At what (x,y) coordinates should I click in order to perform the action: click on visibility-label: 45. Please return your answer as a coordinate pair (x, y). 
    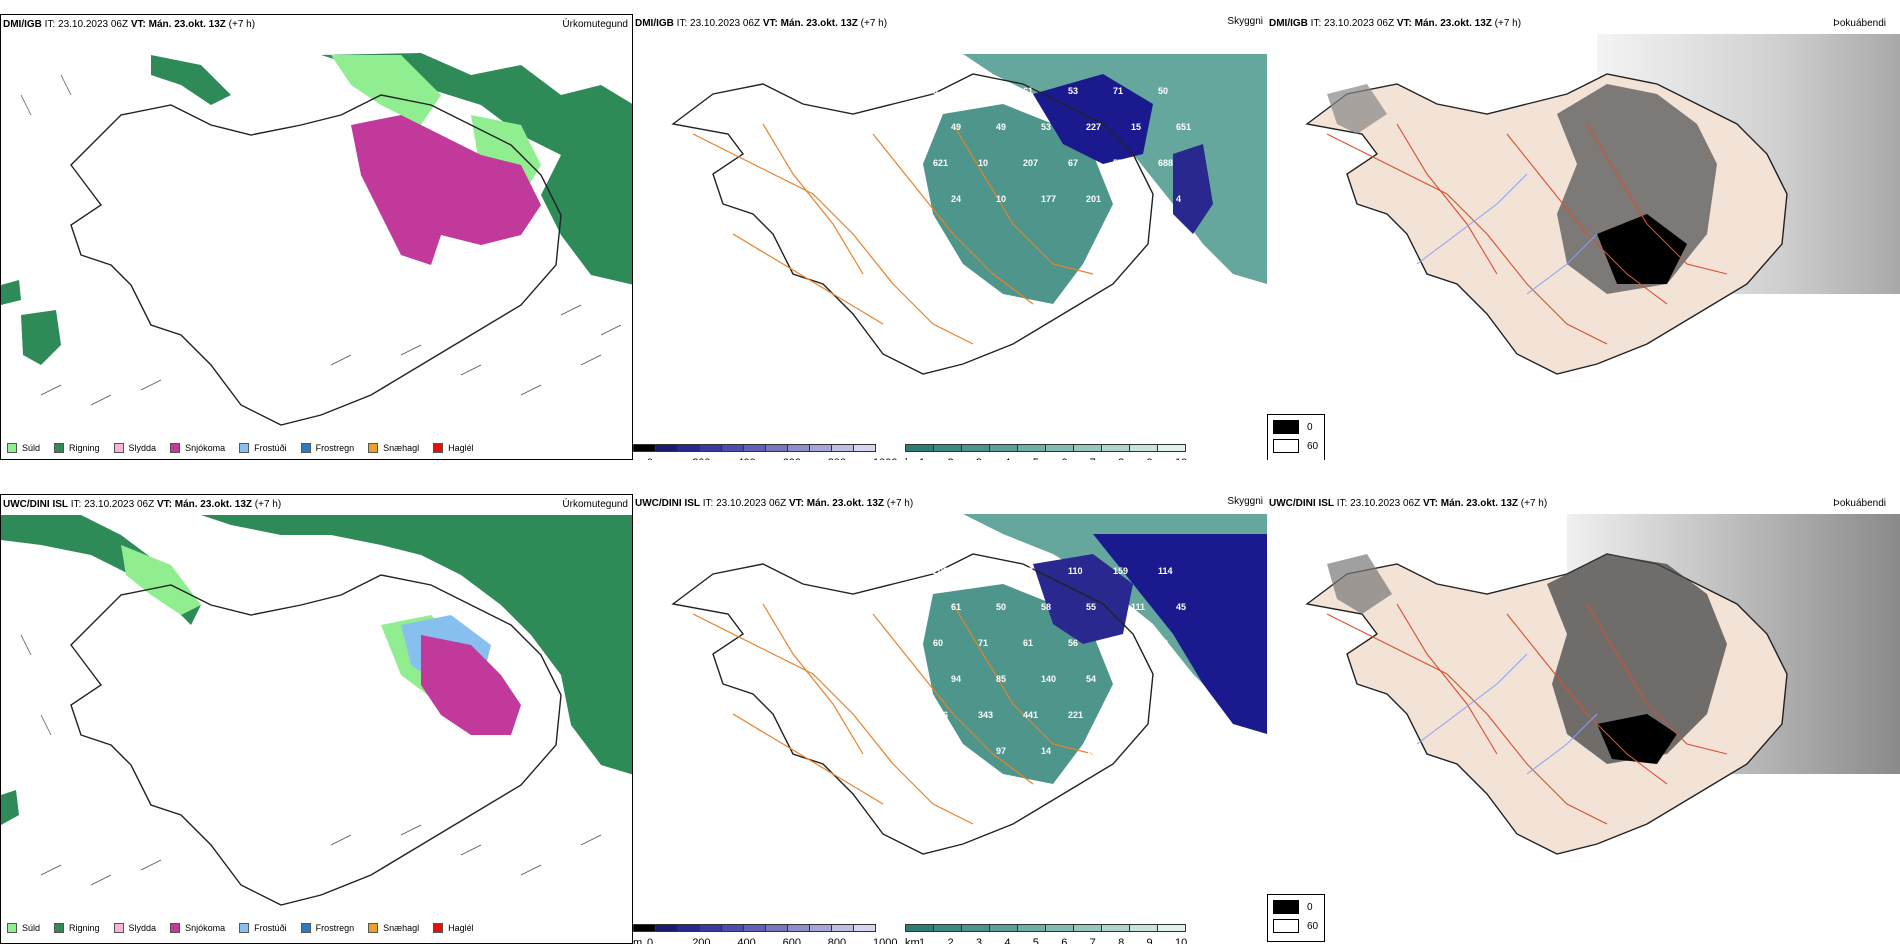
    Looking at the image, I should click on (1181, 607).